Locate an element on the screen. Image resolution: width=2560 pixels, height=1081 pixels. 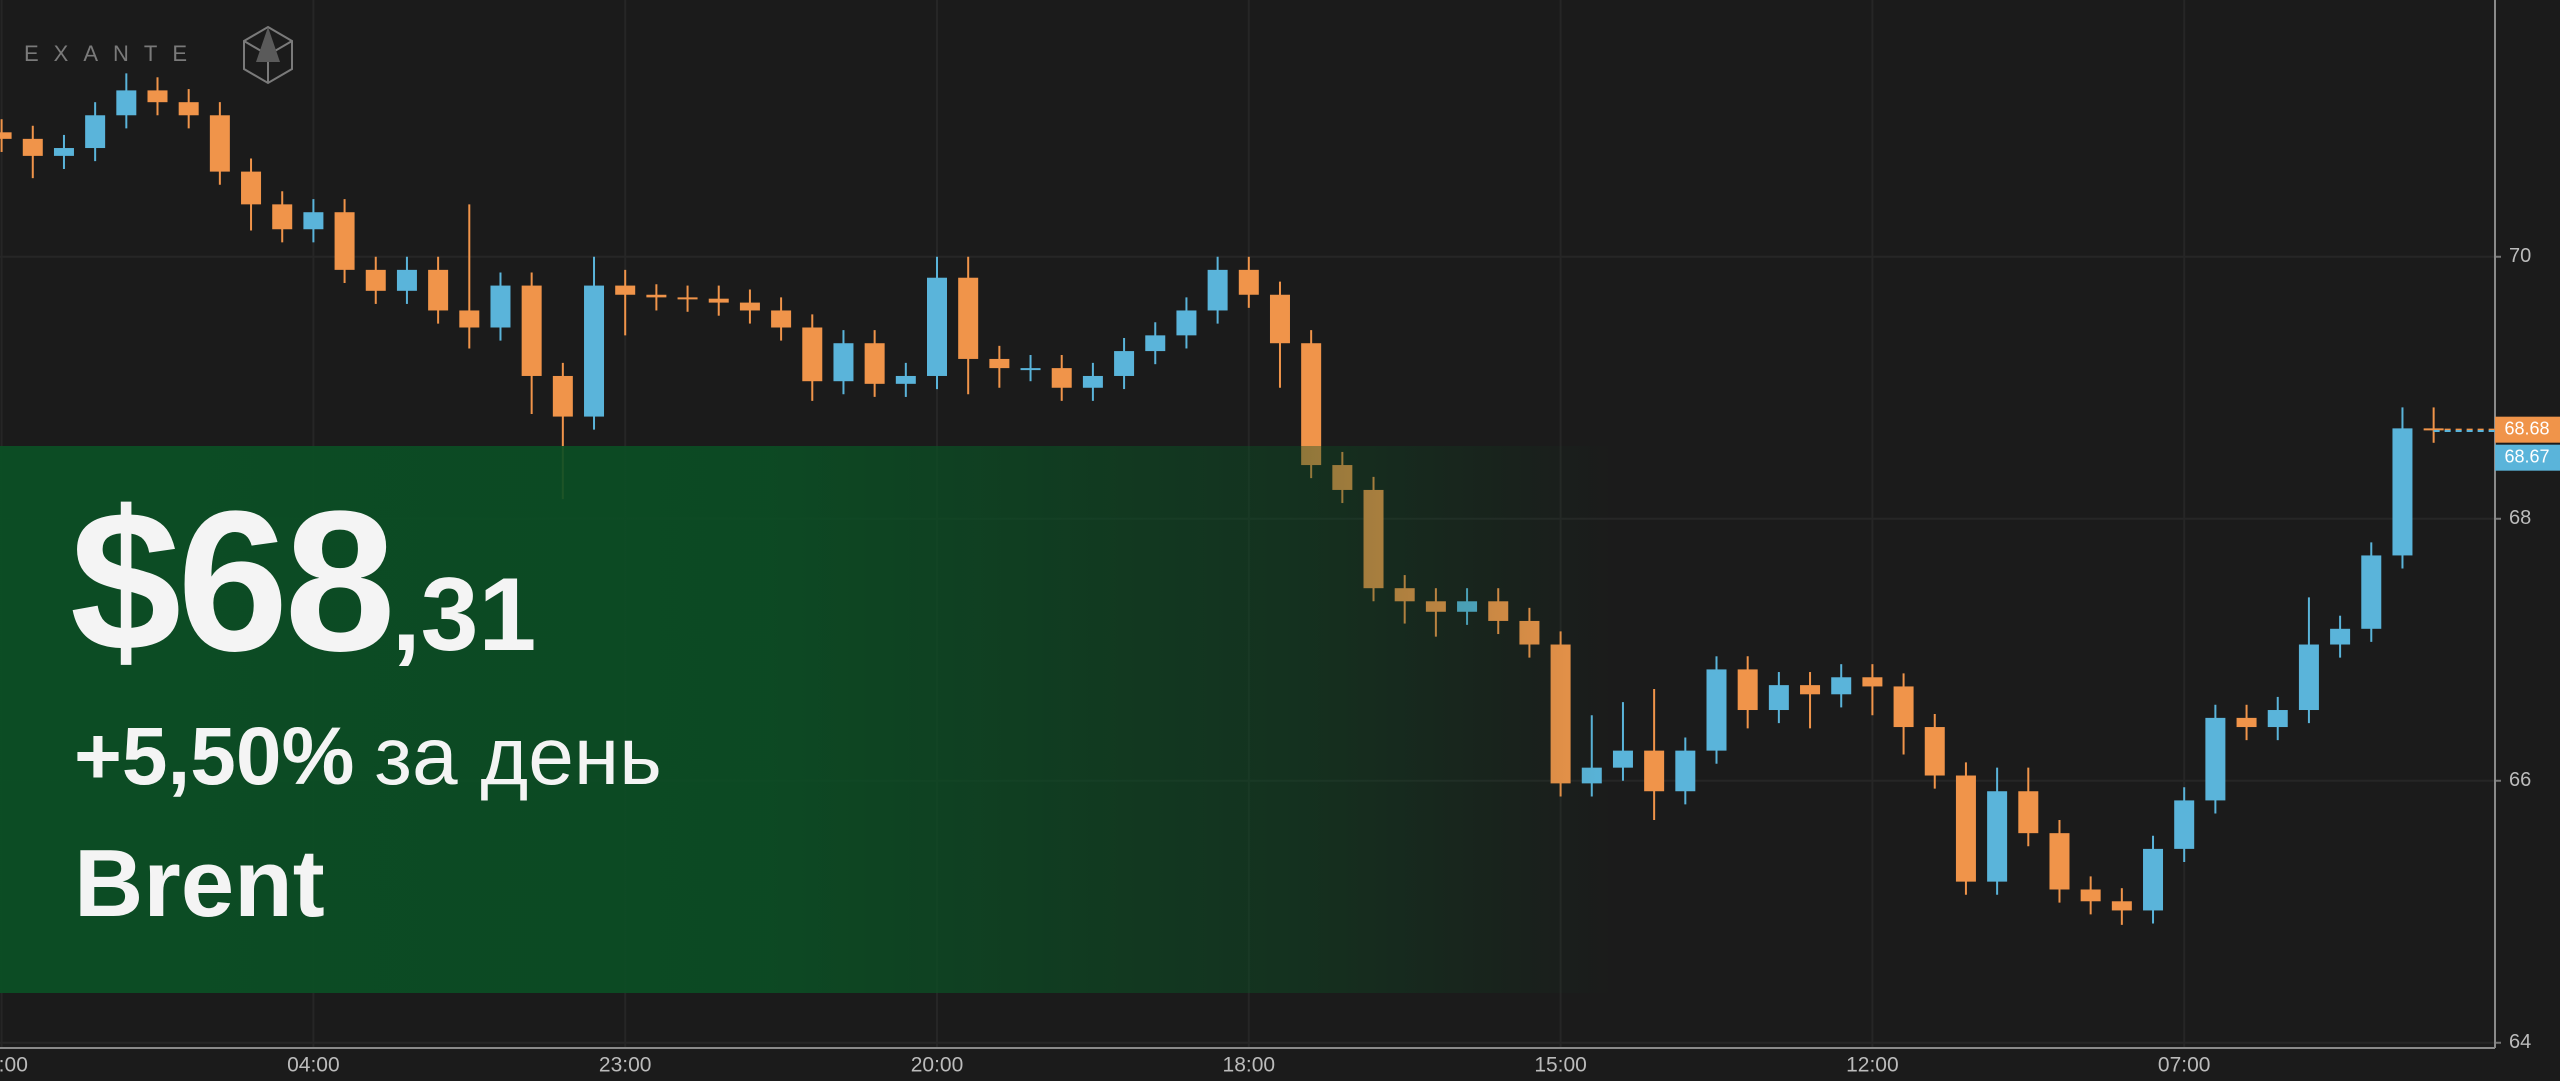
x-tick-label: 12:00 is located at coordinates (1872, 1065).